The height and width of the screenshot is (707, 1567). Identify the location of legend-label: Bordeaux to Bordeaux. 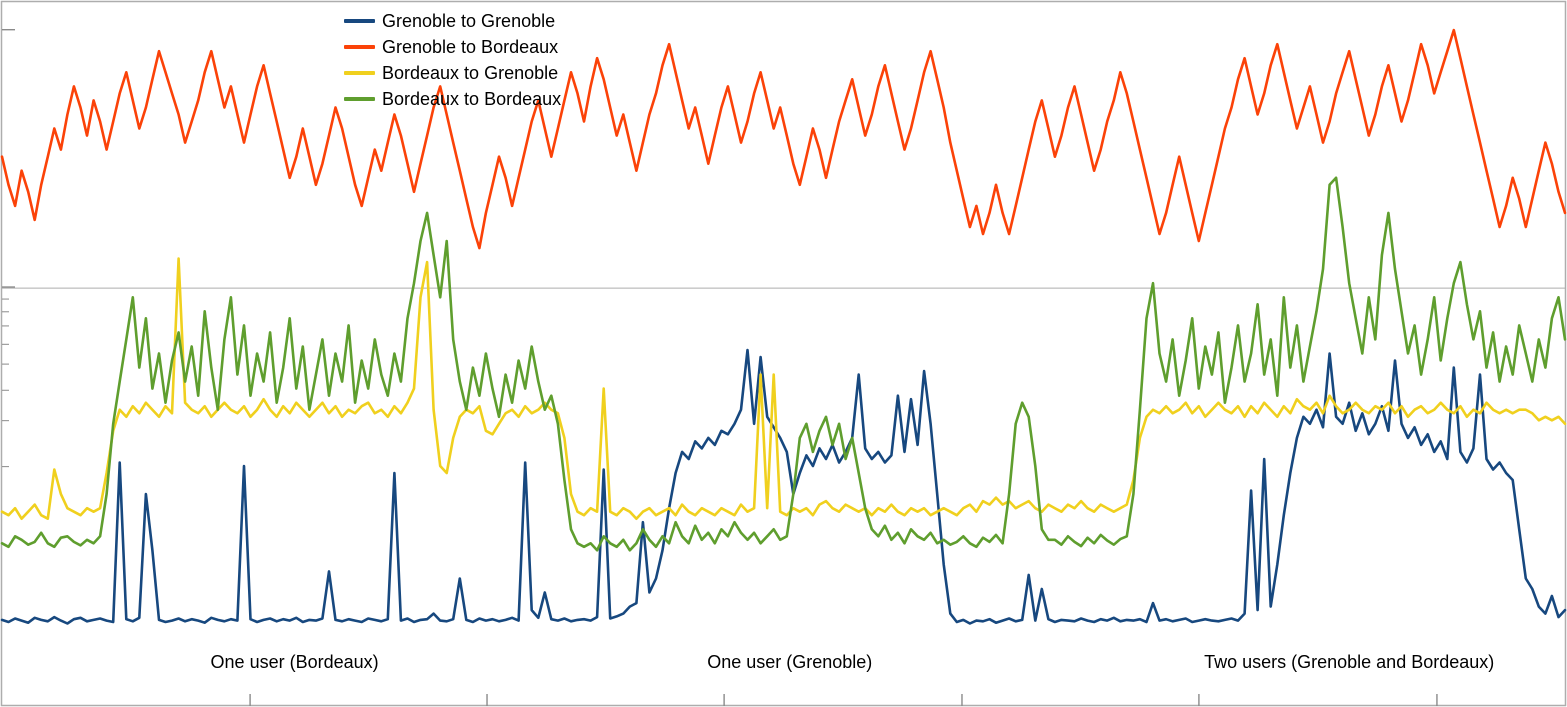
(472, 98).